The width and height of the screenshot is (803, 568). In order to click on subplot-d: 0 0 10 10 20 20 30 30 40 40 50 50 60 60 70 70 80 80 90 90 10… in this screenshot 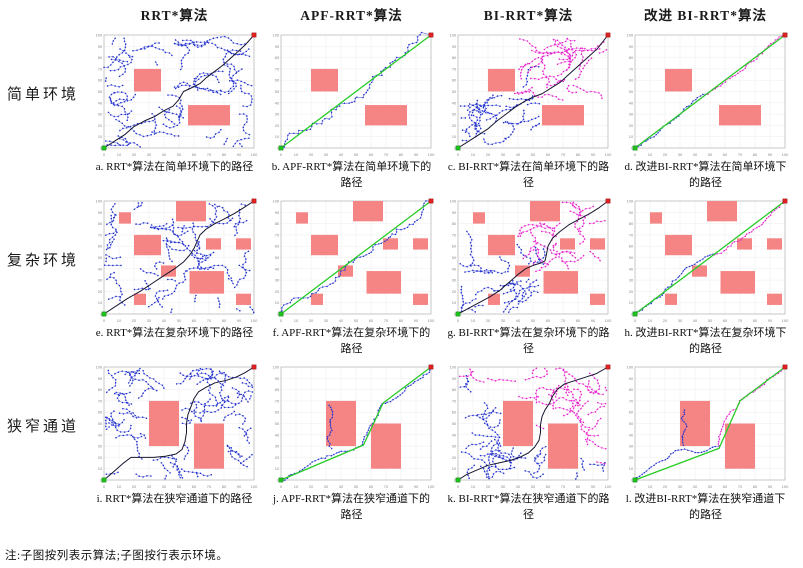, I will do `click(705, 113)`.